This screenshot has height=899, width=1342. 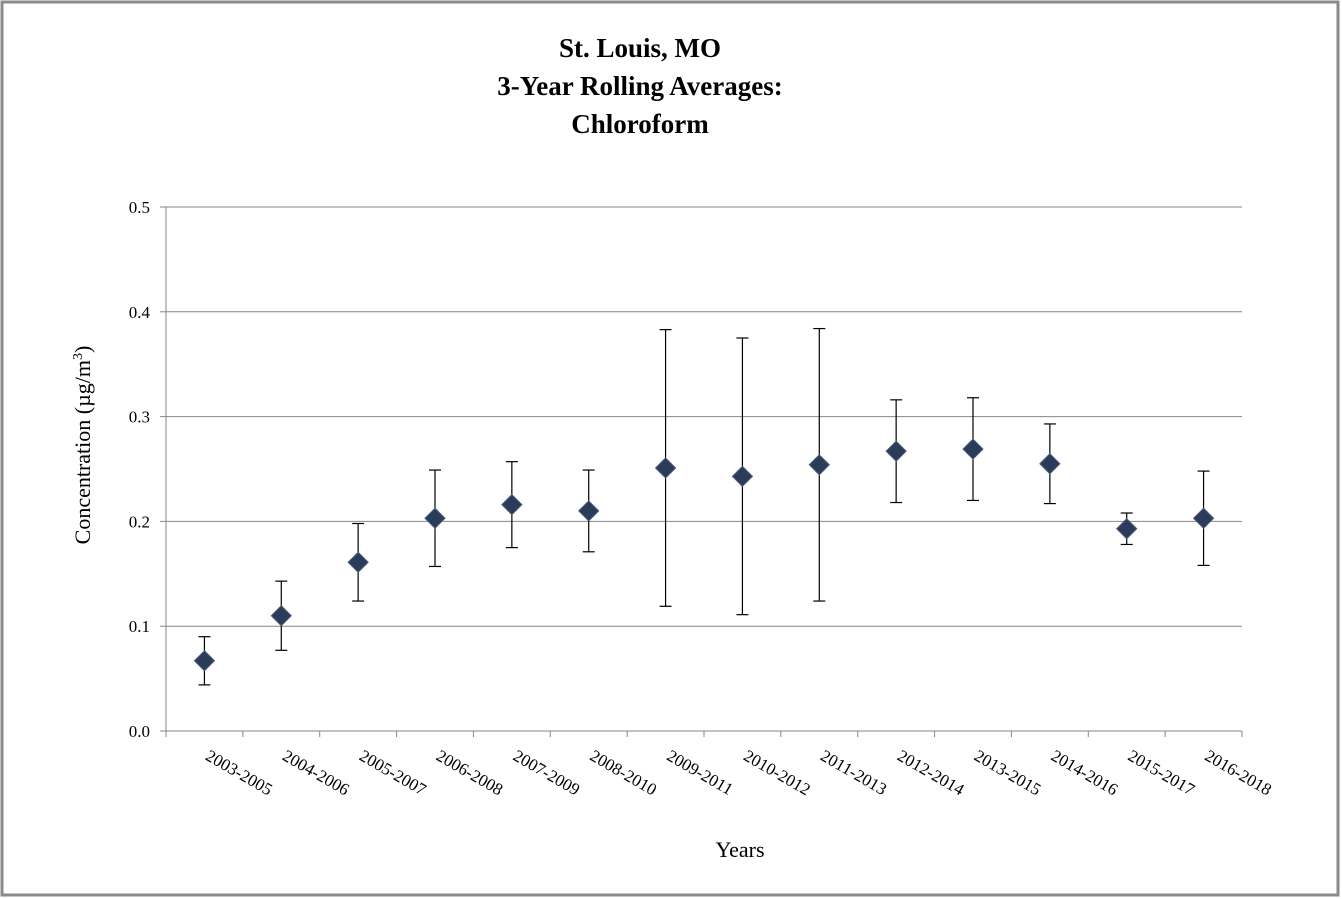 What do you see at coordinates (139, 521) in the screenshot?
I see `y-tick-label: 0.2` at bounding box center [139, 521].